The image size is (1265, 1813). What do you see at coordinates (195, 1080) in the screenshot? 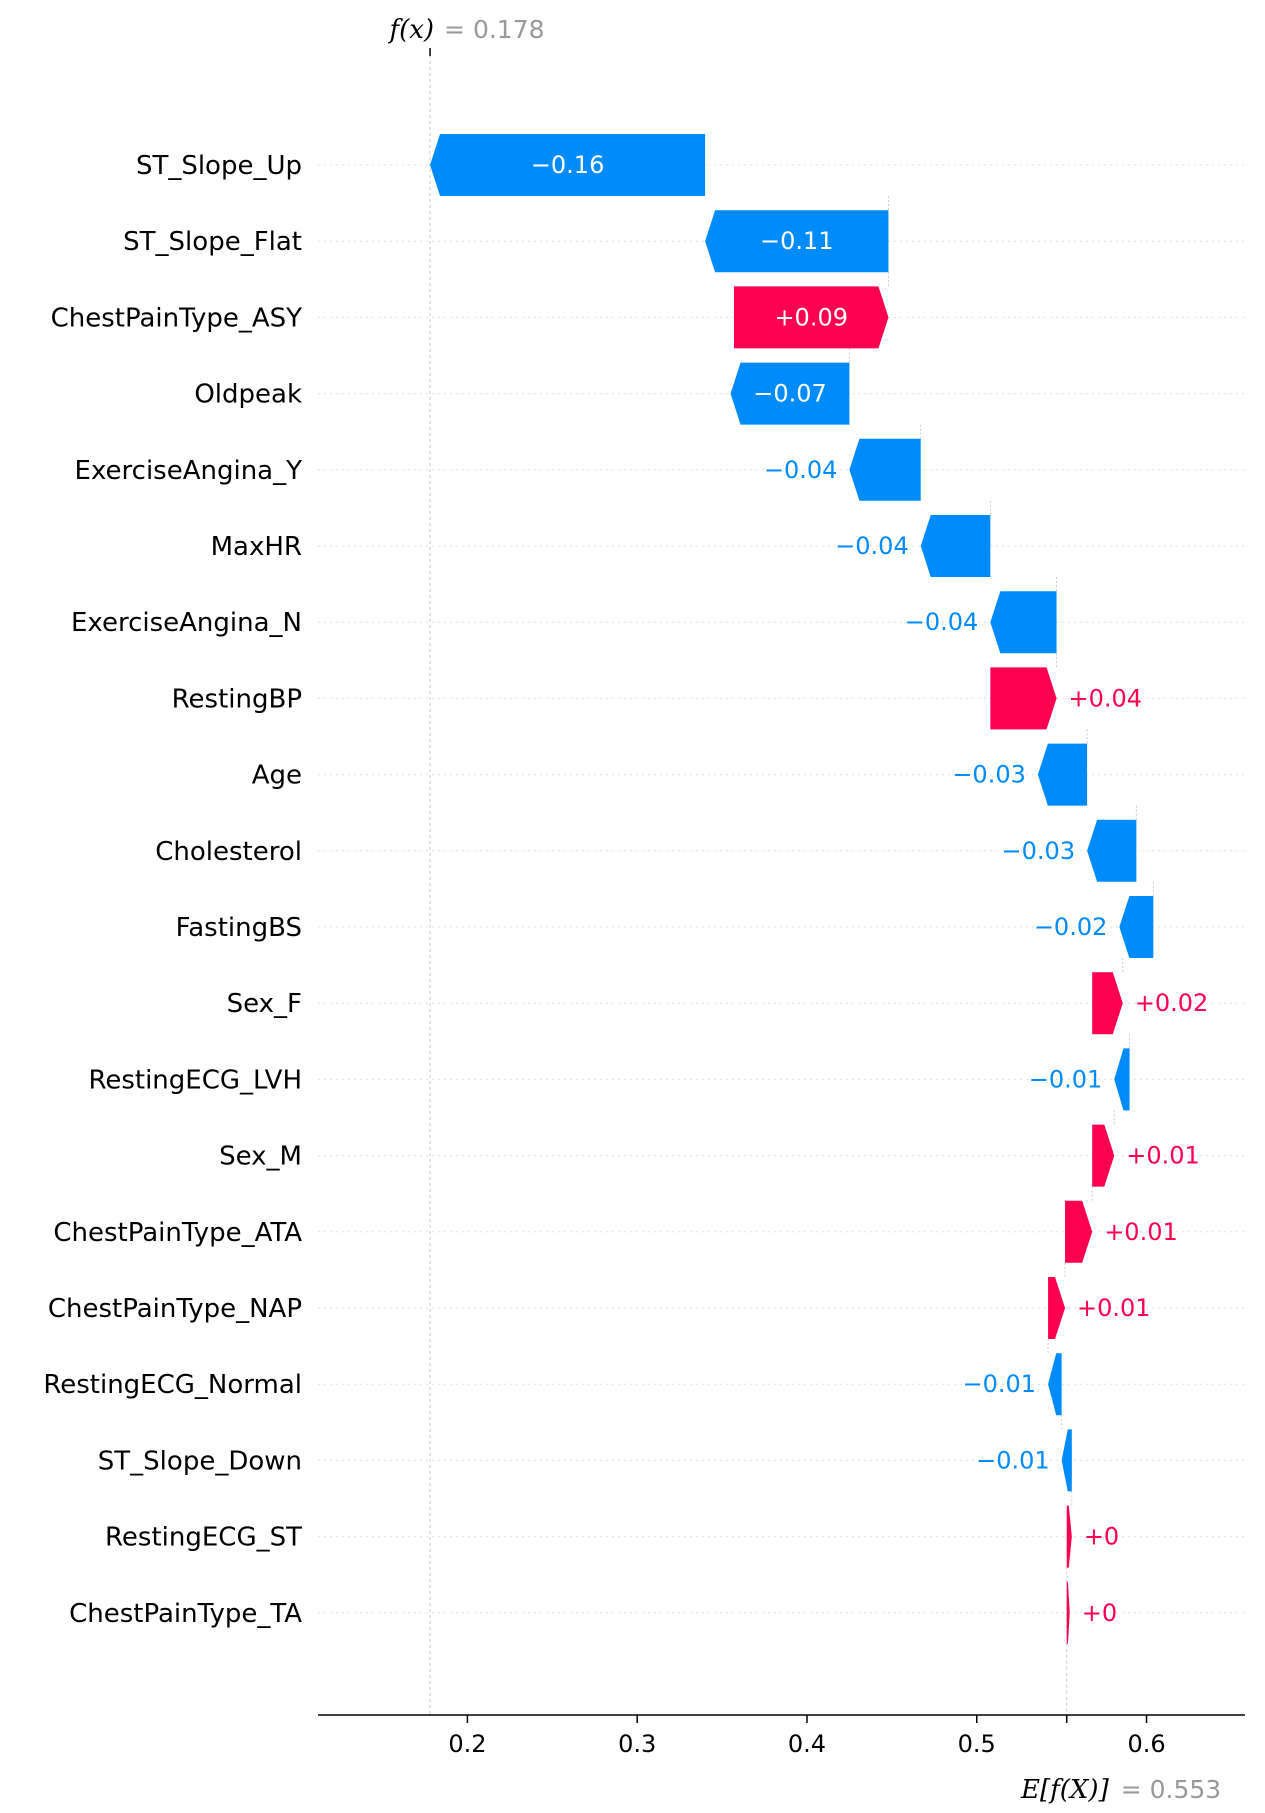
I see `feature-label: RestingECG_LVH` at bounding box center [195, 1080].